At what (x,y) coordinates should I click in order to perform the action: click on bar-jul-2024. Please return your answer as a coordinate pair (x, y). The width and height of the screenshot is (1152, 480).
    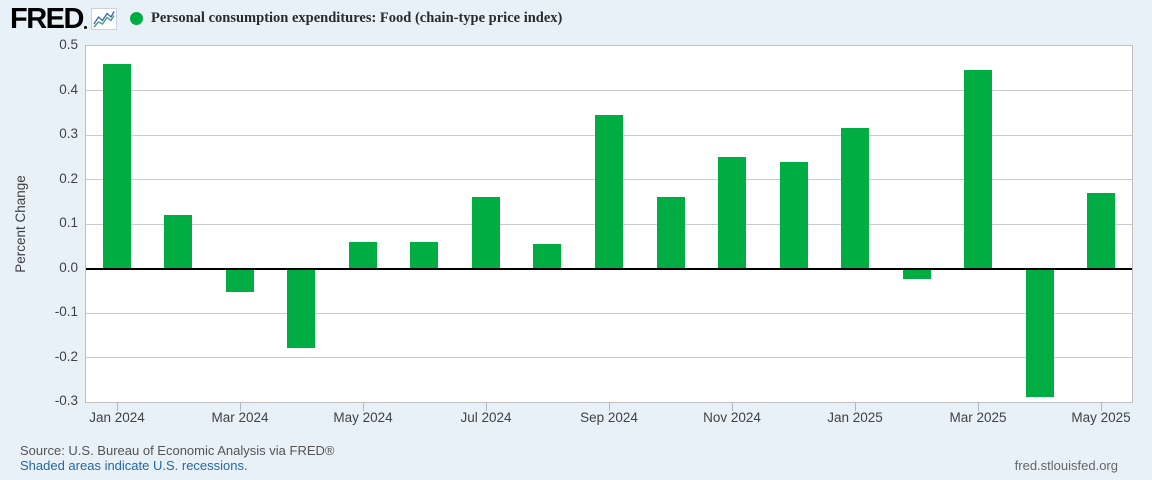
    Looking at the image, I should click on (486, 232).